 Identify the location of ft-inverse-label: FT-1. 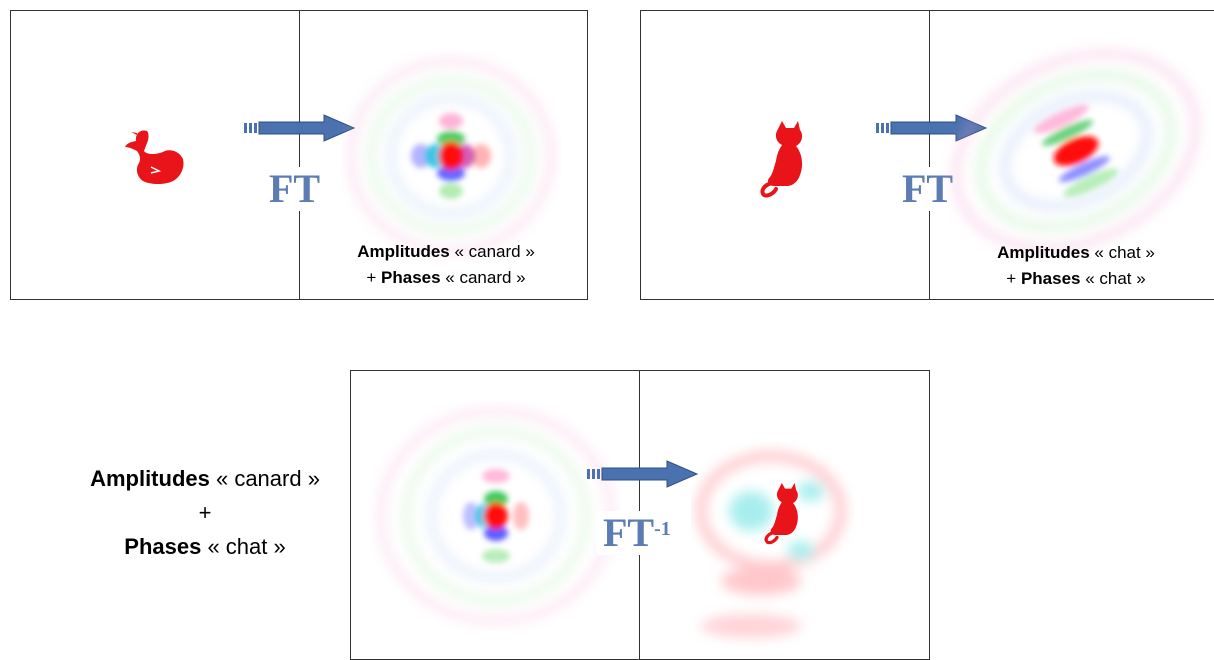
(637, 533).